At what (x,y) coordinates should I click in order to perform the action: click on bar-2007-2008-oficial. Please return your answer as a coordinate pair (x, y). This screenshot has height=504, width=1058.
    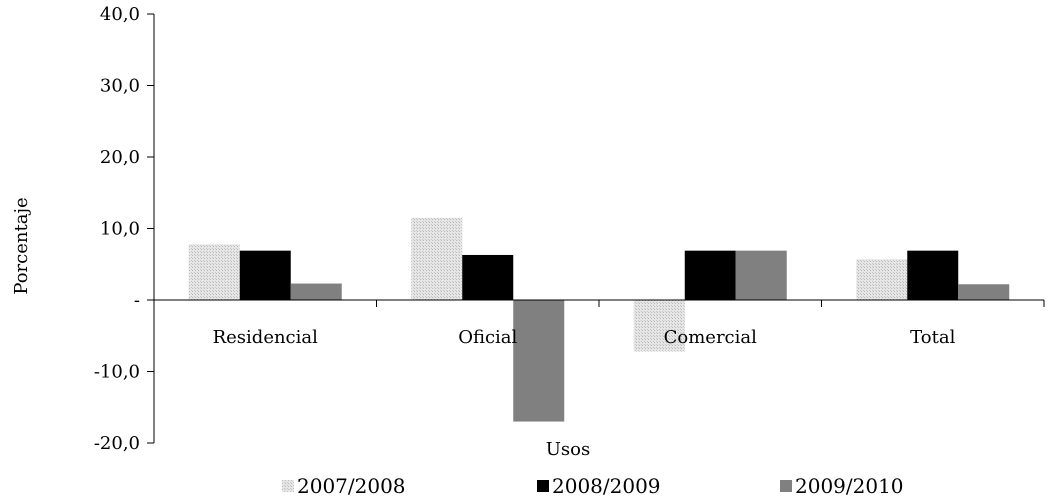
    Looking at the image, I should click on (437, 258).